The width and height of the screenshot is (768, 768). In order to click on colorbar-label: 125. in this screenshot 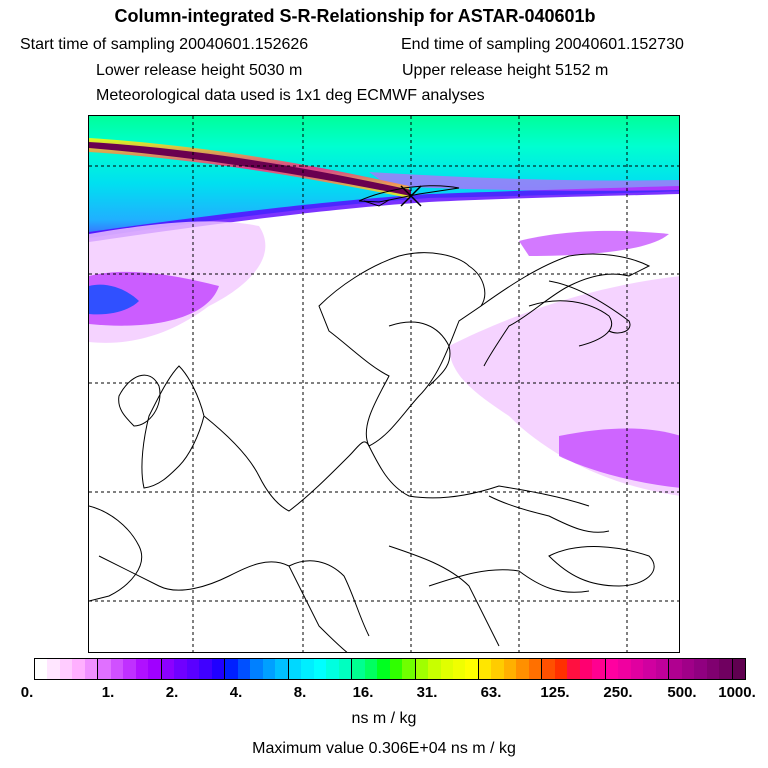, I will do `click(555, 692)`.